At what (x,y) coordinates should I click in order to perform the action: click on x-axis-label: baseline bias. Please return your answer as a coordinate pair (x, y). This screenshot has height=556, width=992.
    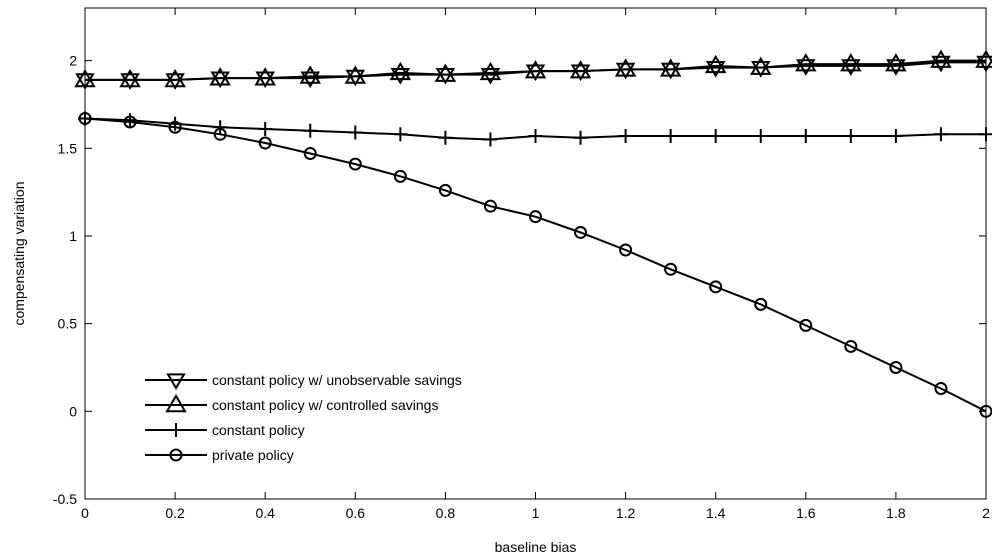
    Looking at the image, I should click on (536, 547).